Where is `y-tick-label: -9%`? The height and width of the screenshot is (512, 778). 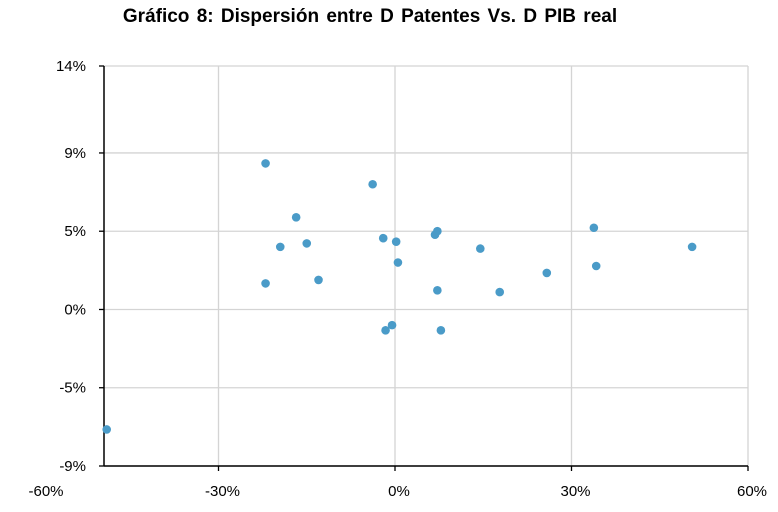
y-tick-label: -9% is located at coordinates (72, 466).